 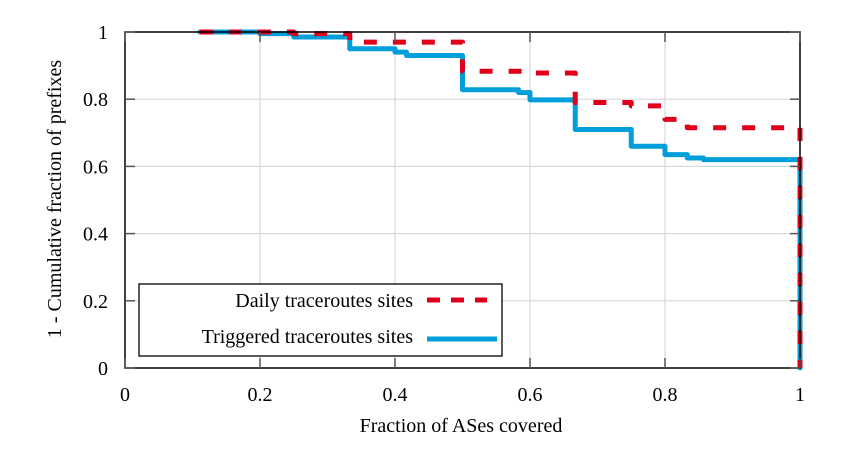 What do you see at coordinates (103, 369) in the screenshot?
I see `y-tick-label: 0` at bounding box center [103, 369].